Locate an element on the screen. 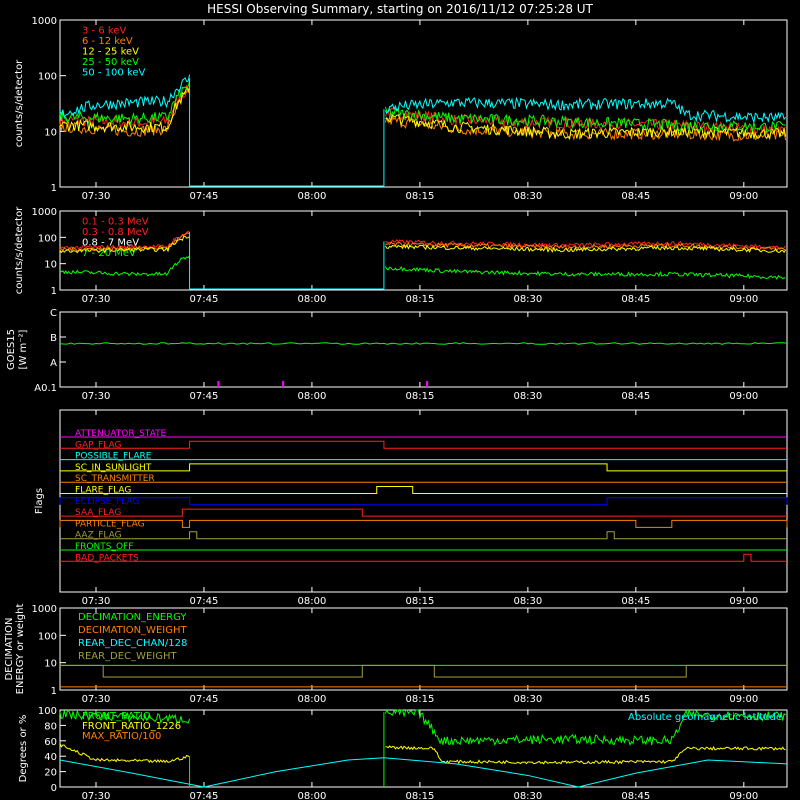  panel-highE-legend-entry: 0.1 - 0.3 MeV is located at coordinates (115, 222).